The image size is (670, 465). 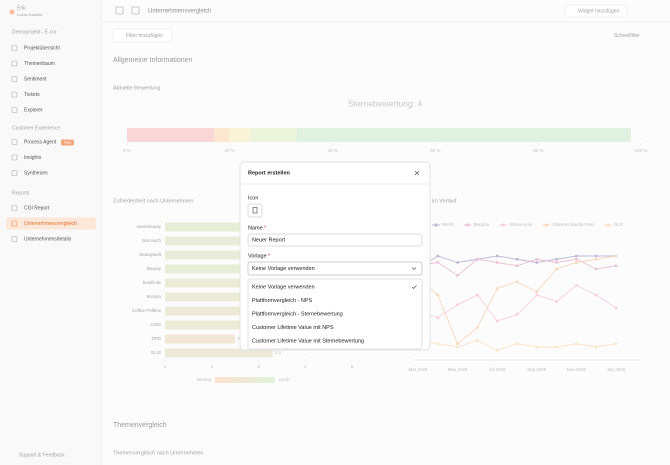 What do you see at coordinates (153, 296) in the screenshot?
I see `y-tick-label: Bonpra` at bounding box center [153, 296].